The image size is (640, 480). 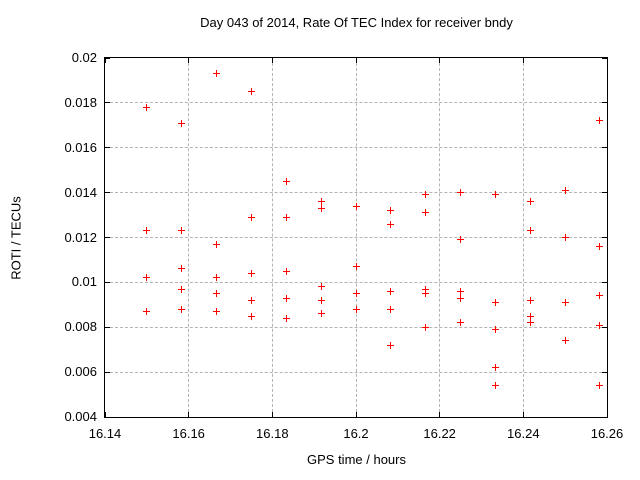 I want to click on y-tick-label: 0.006, so click(x=80, y=372).